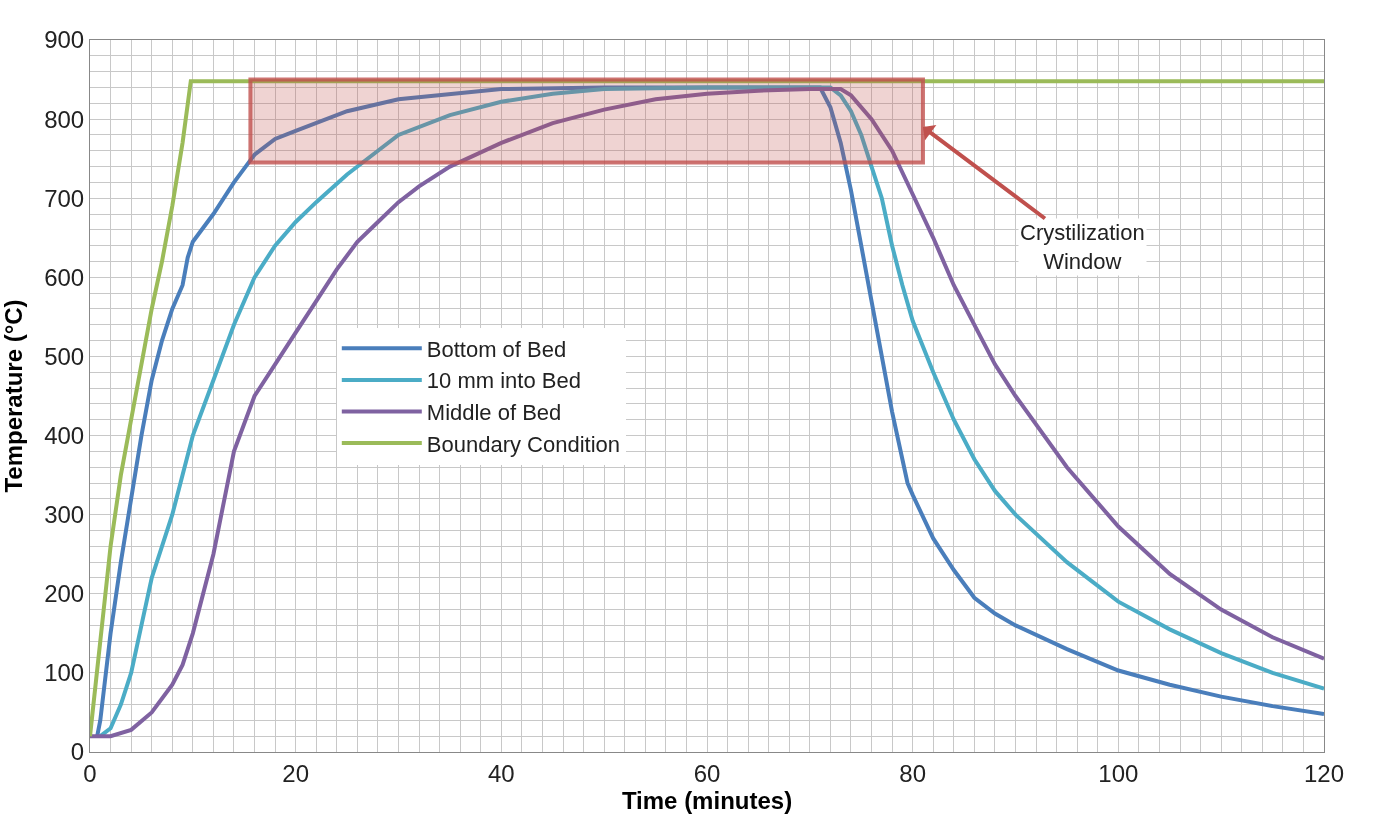  I want to click on y-axis-title: Temperature (°C), so click(13, 396).